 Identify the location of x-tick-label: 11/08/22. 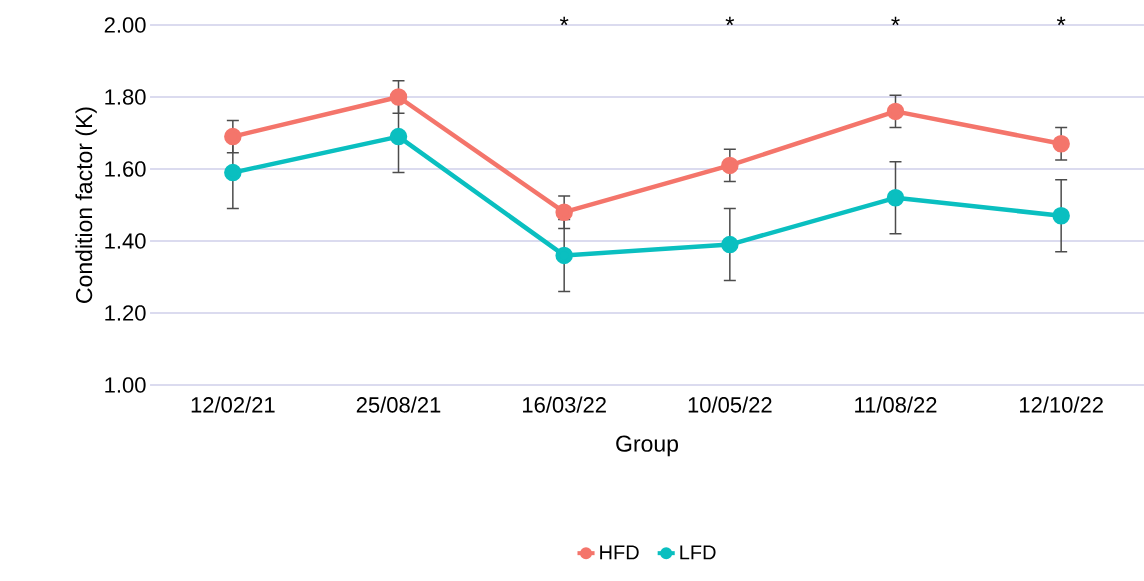
(896, 404).